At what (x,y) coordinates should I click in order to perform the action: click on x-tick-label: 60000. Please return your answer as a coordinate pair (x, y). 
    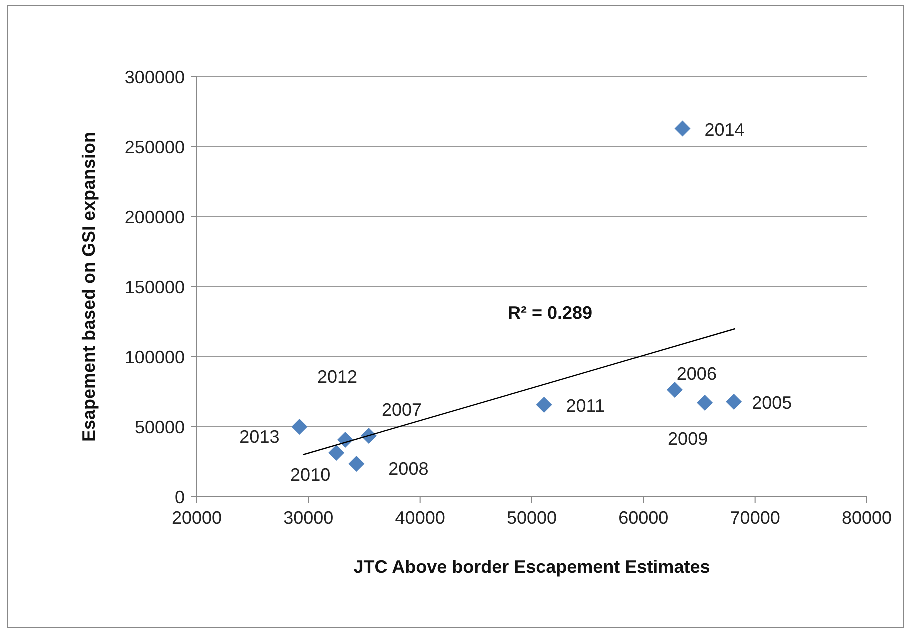
    Looking at the image, I should click on (643, 518).